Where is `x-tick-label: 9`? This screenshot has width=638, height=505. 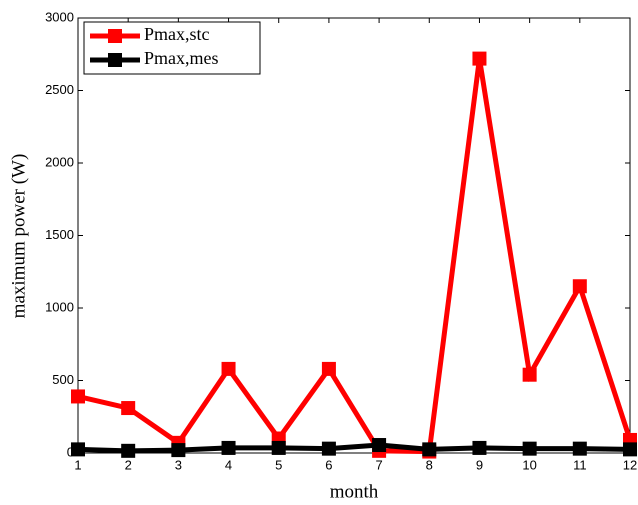
x-tick-label: 9 is located at coordinates (479, 464).